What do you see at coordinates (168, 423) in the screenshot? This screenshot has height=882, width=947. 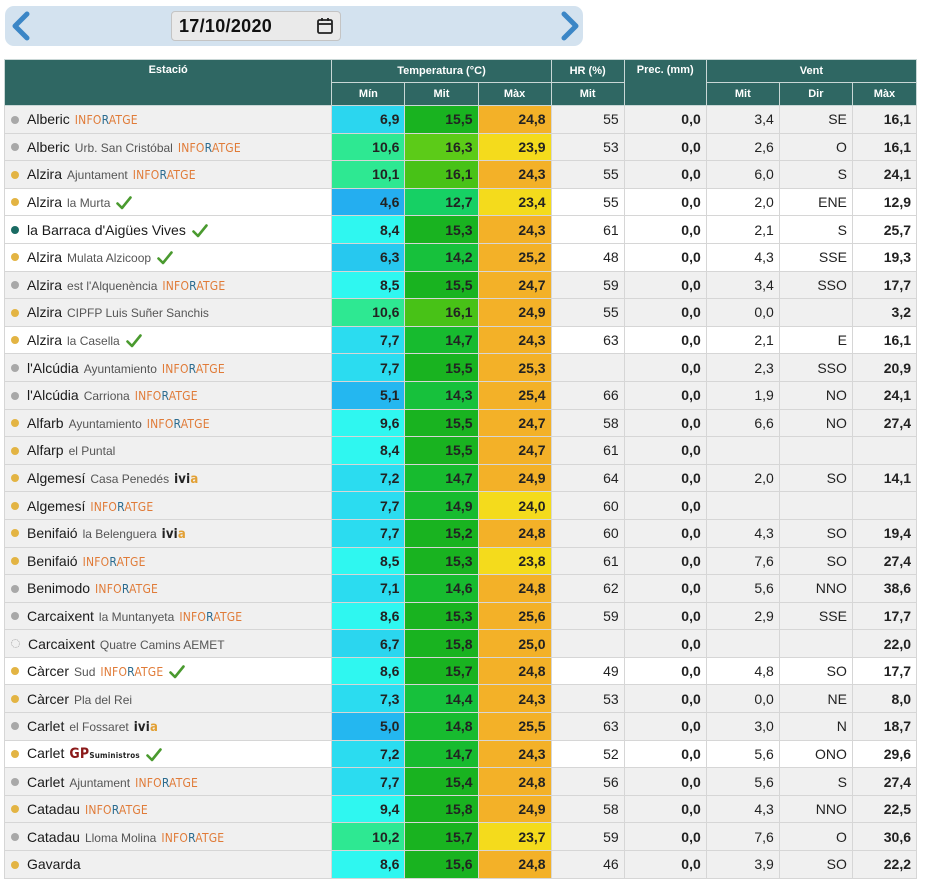 I see `station-cell: Alfarb Ayuntamiento INFORATGE` at bounding box center [168, 423].